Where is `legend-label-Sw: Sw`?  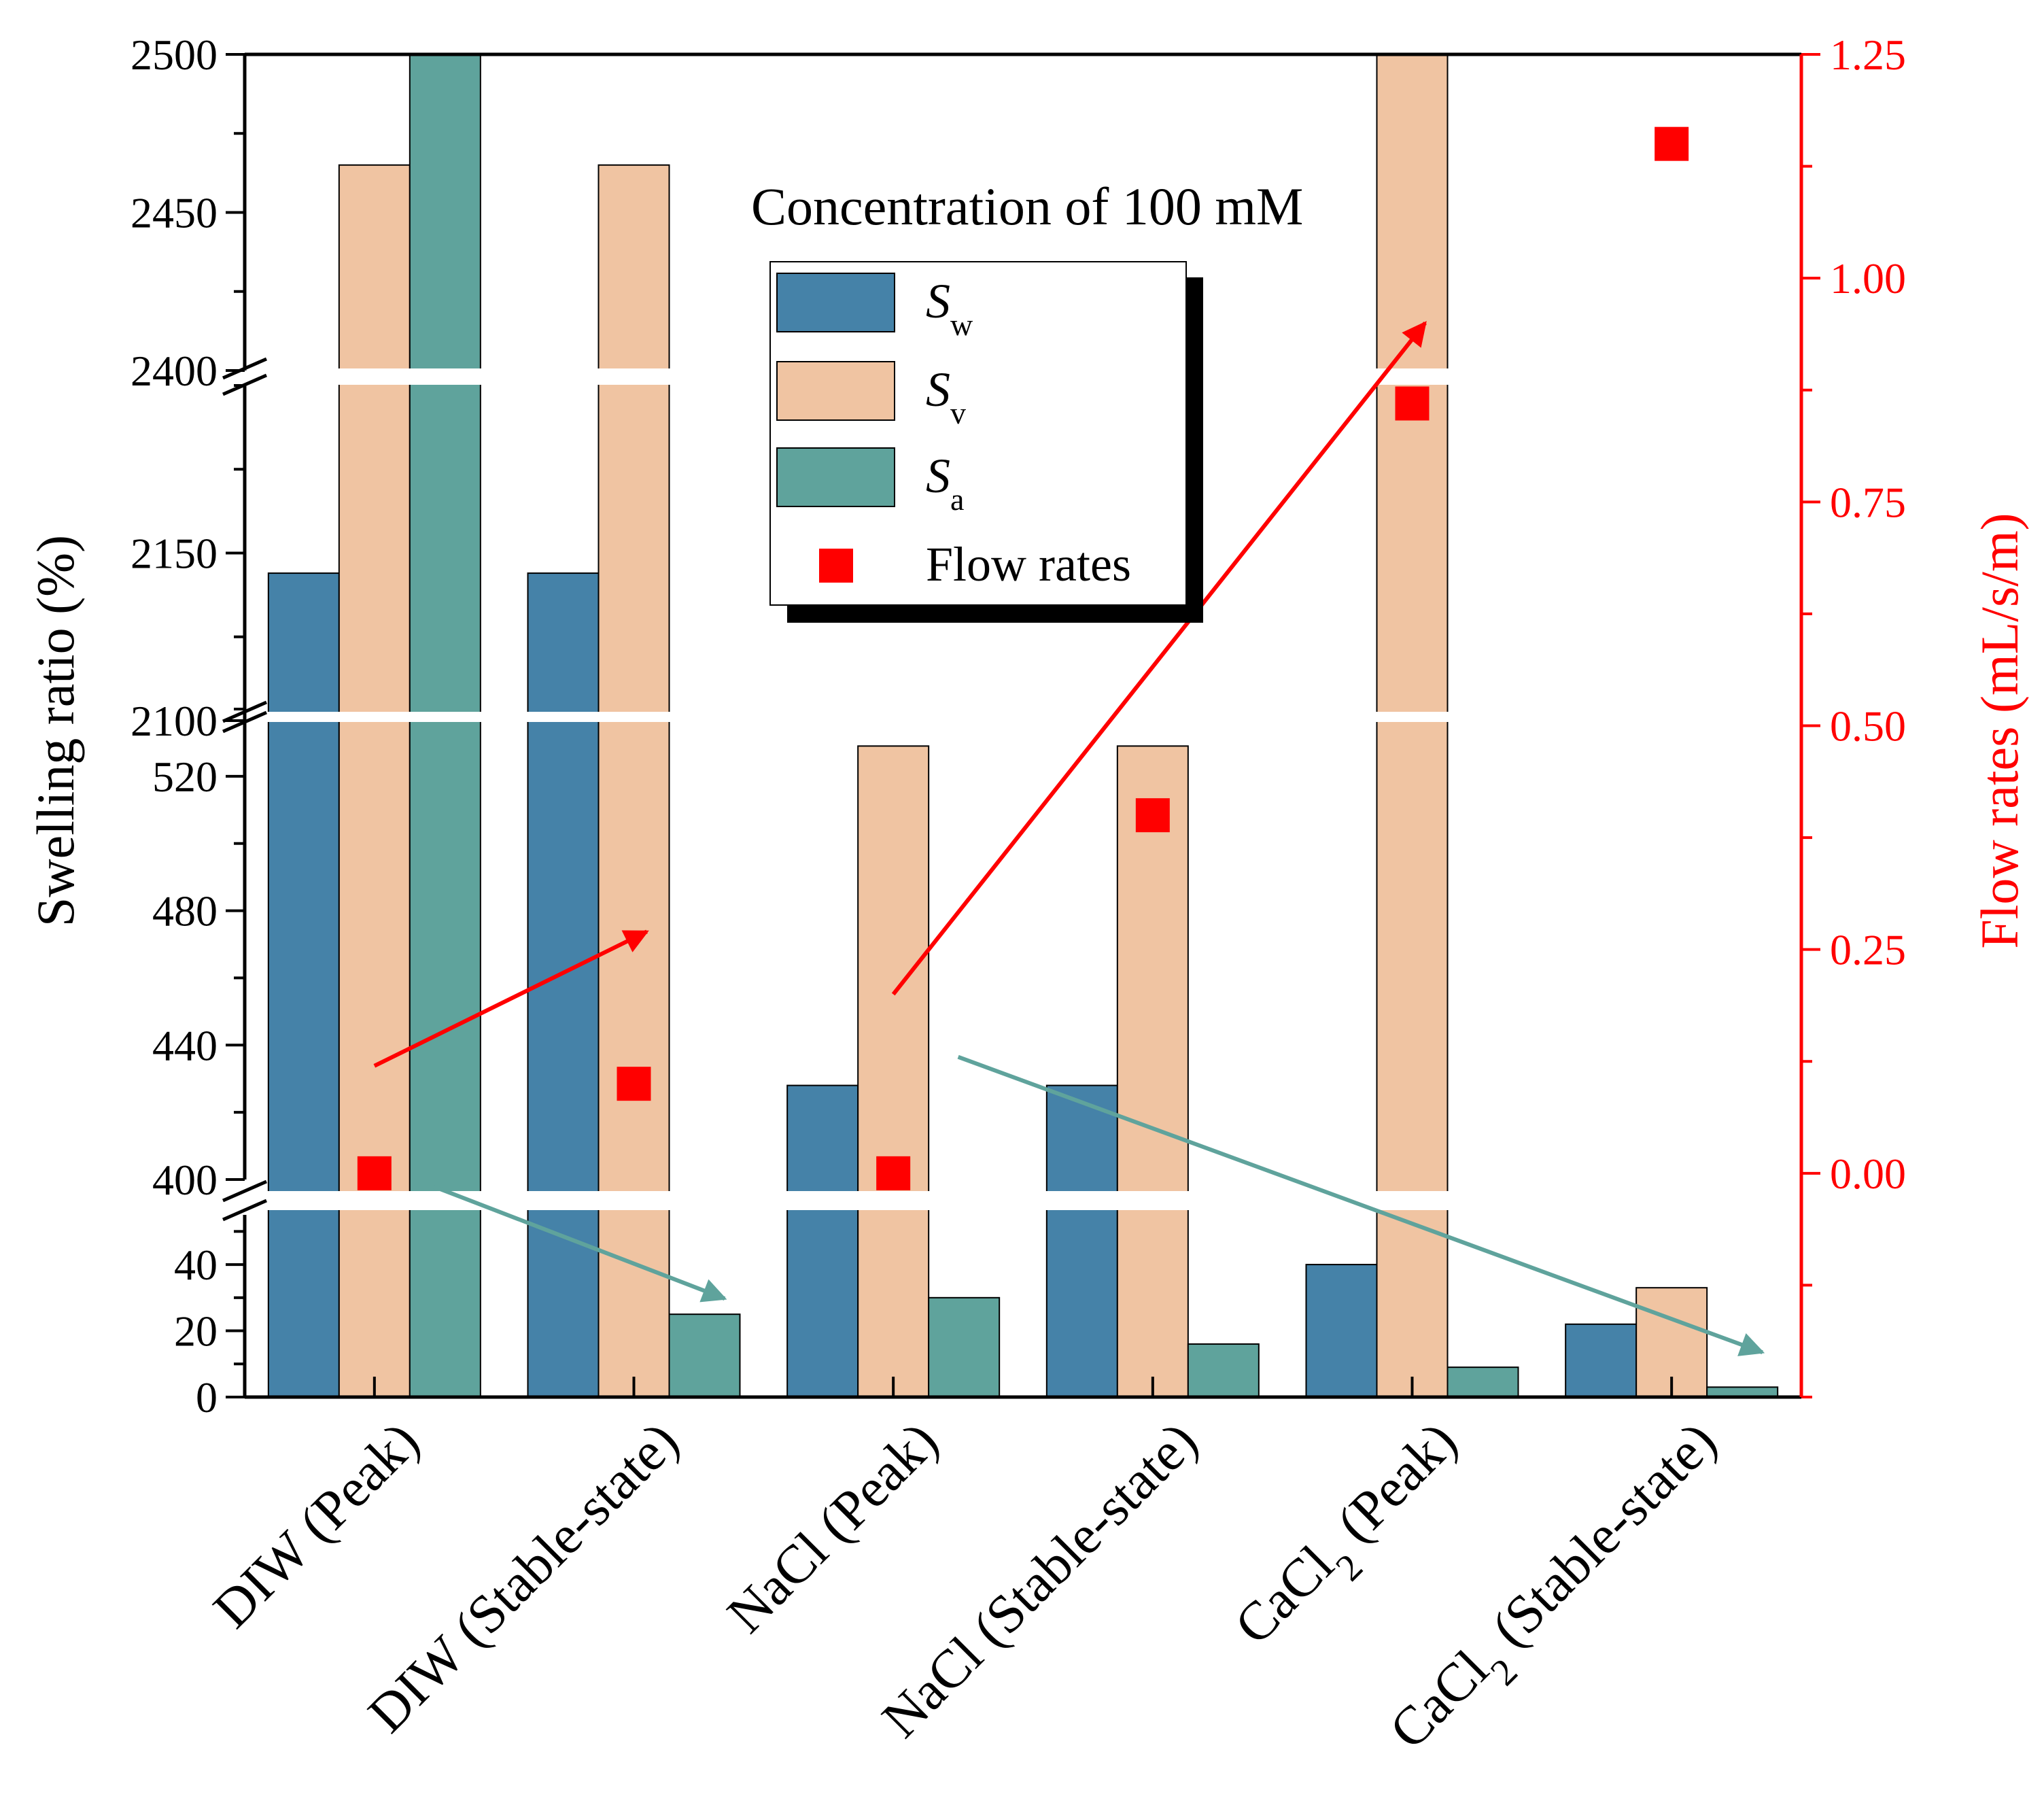
legend-label-Sw: Sw is located at coordinates (949, 308).